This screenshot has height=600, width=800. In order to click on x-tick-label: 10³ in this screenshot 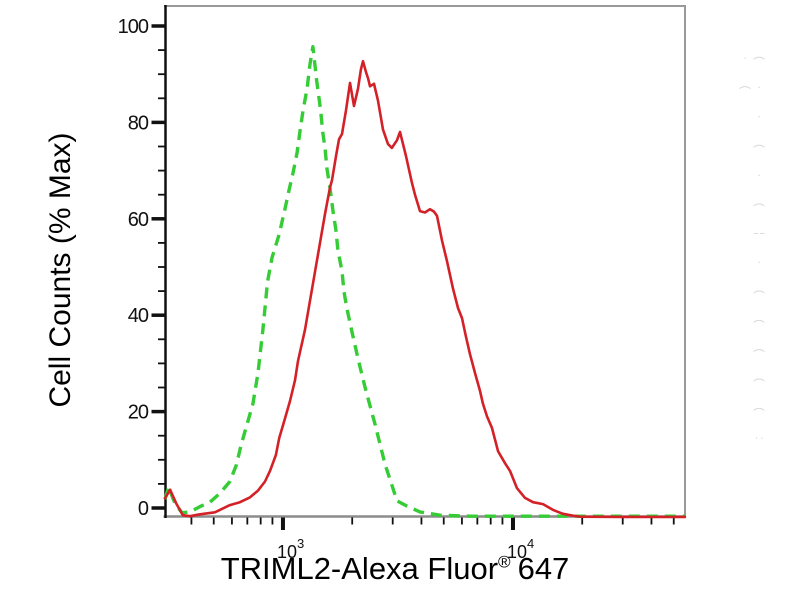, I will do `click(290, 549)`.